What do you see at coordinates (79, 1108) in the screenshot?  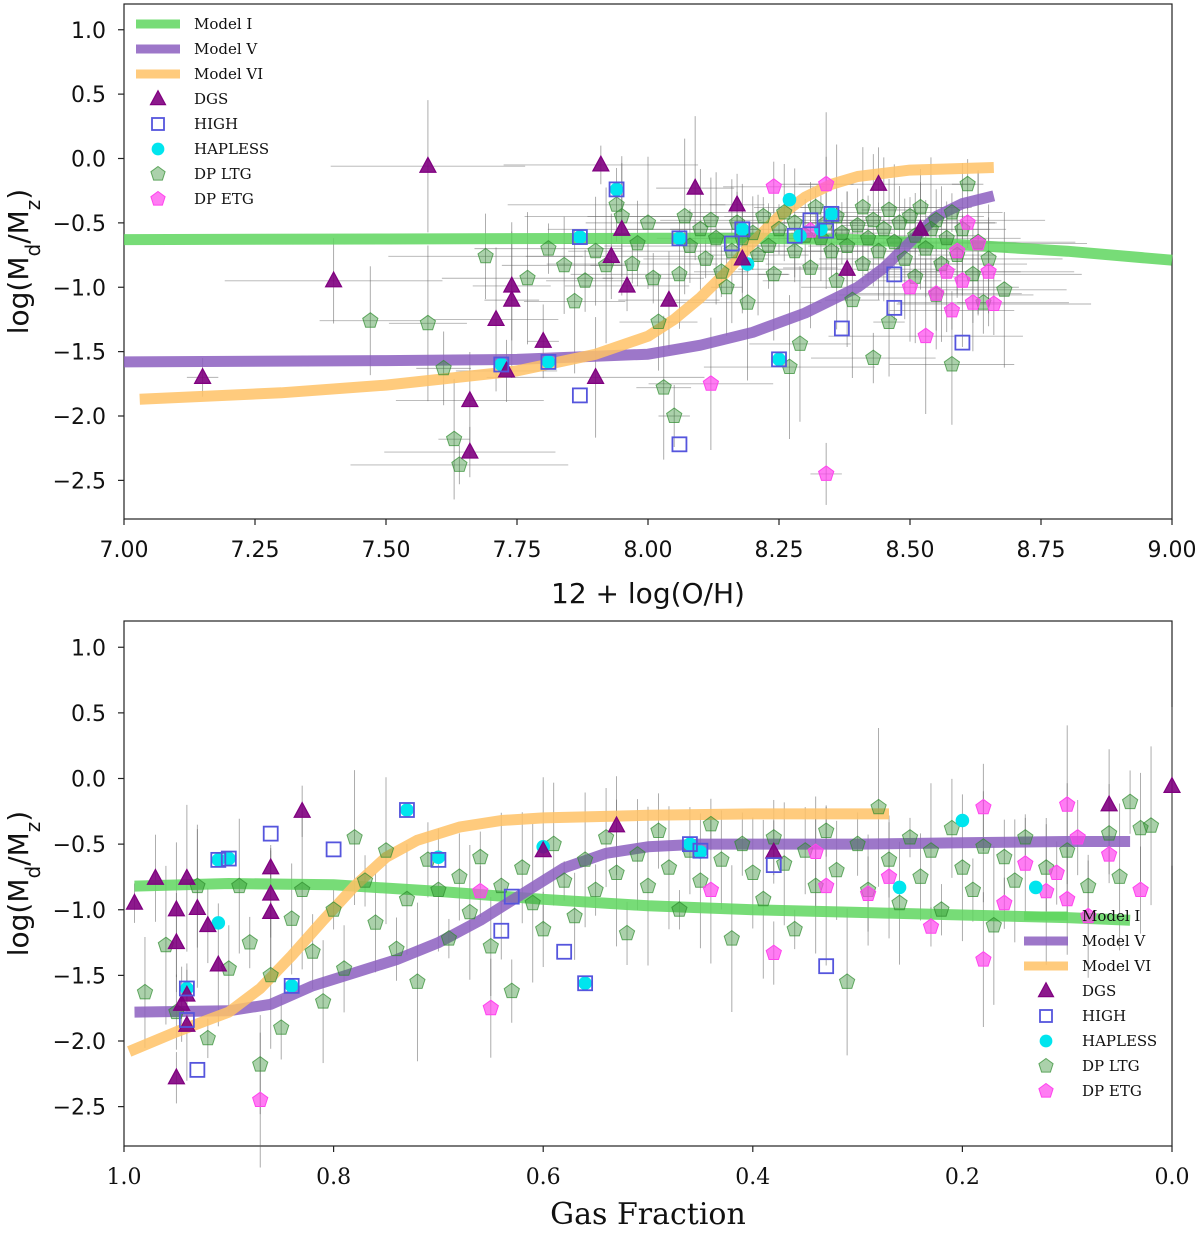 I see `y-tick-label: −2.5` at bounding box center [79, 1108].